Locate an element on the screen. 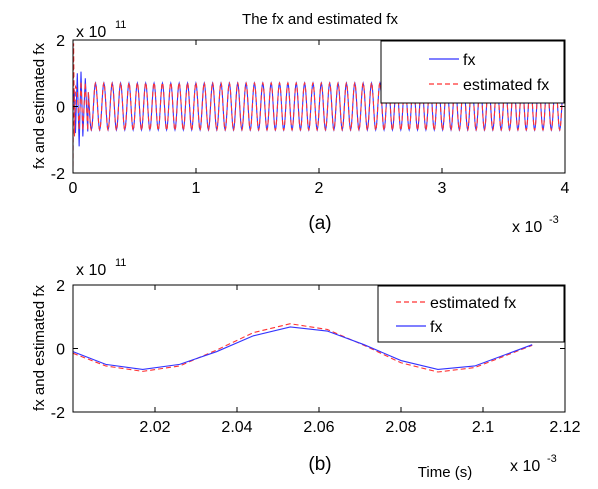 The width and height of the screenshot is (598, 489). x-tick-label: 2.04 is located at coordinates (236, 427).